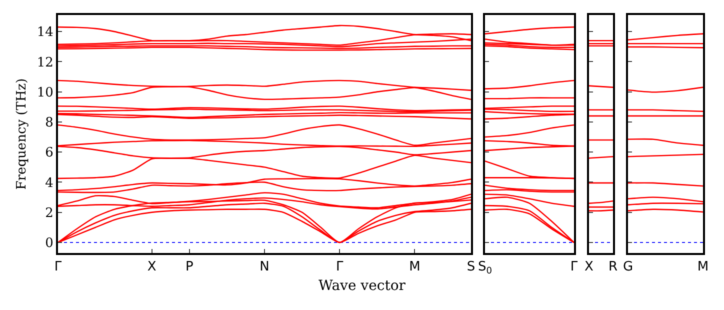  Describe the element at coordinates (49, 213) in the screenshot. I see `y-tick-label: 2` at that location.